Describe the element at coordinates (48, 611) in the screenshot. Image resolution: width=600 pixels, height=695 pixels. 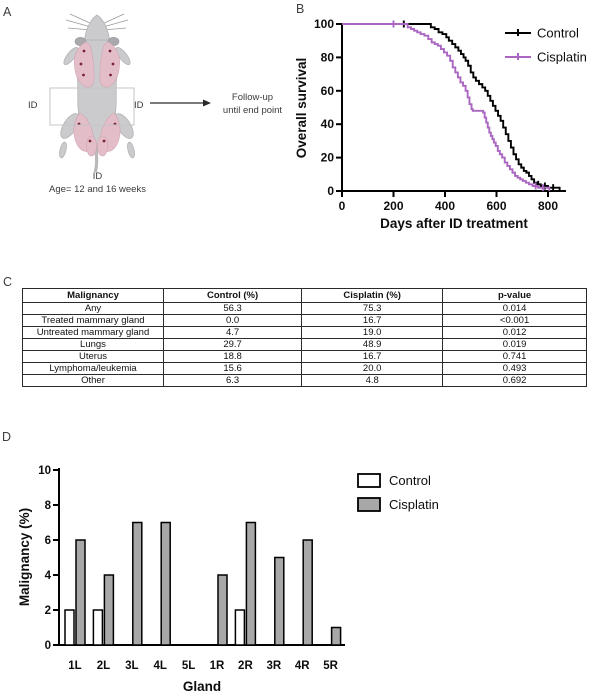
I see `y-tick-label: 2` at that location.